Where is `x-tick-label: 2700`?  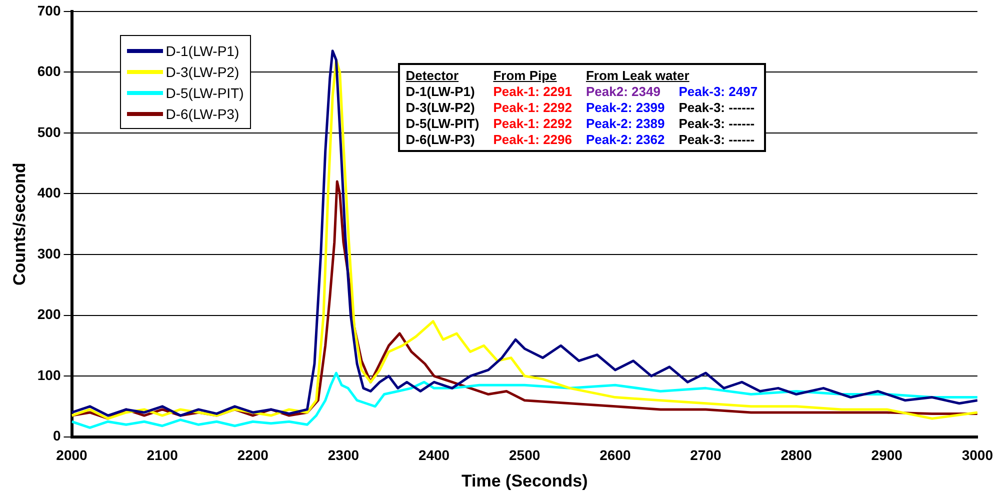 x-tick-label: 2700 is located at coordinates (706, 455).